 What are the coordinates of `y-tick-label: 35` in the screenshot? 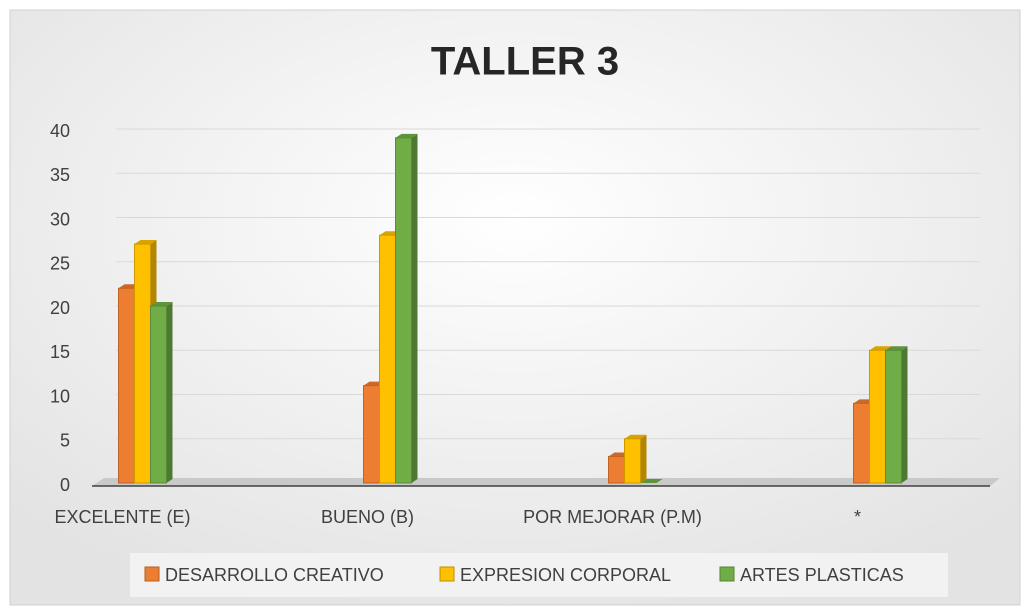 It's located at (60, 175).